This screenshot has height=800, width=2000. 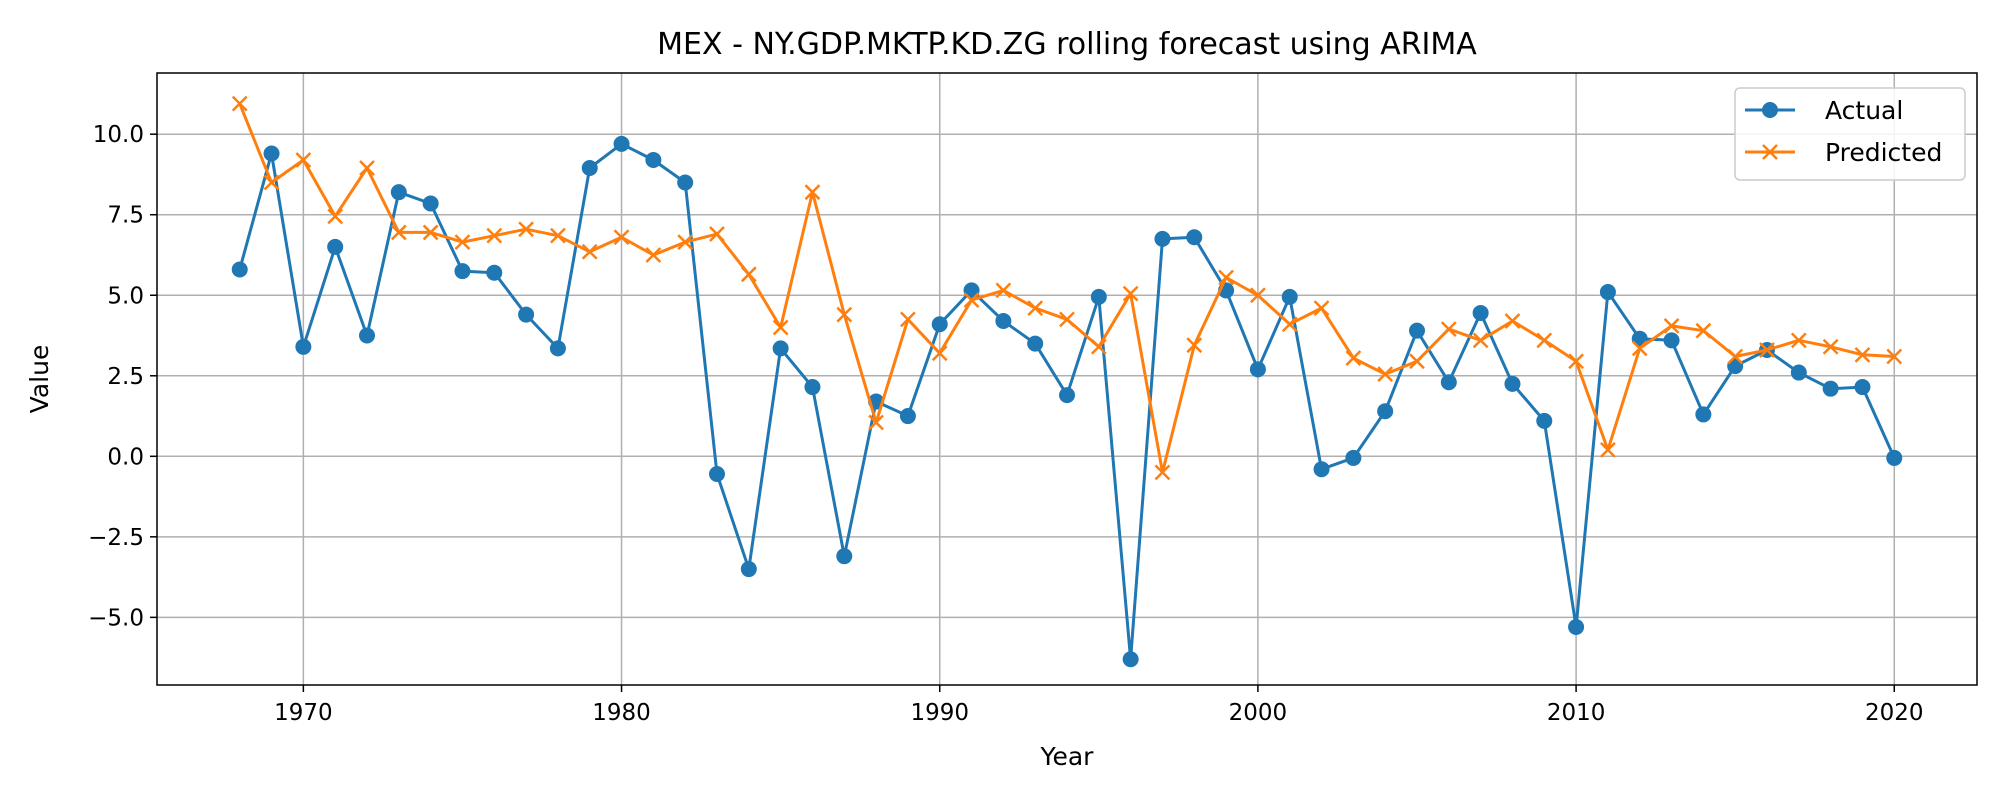 What do you see at coordinates (1258, 713) in the screenshot?
I see `x-tick-label: 2000` at bounding box center [1258, 713].